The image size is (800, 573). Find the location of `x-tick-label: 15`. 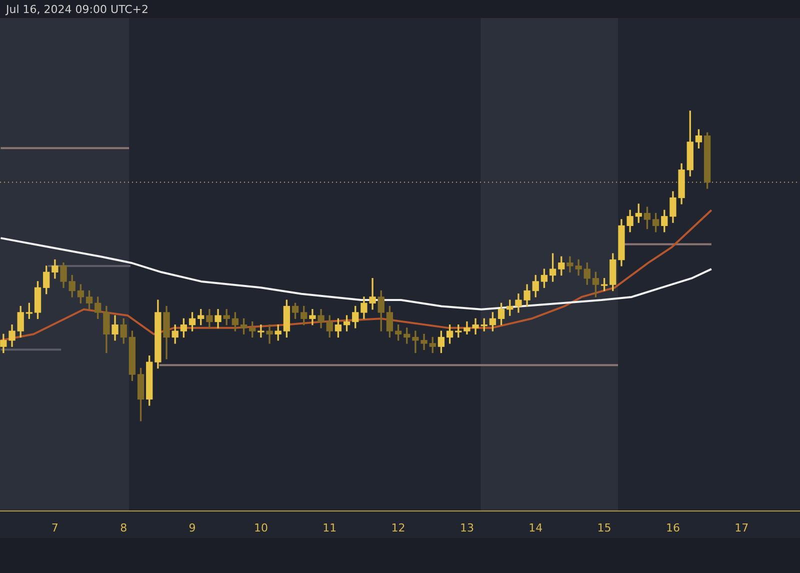

x-tick-label: 15 is located at coordinates (604, 527).